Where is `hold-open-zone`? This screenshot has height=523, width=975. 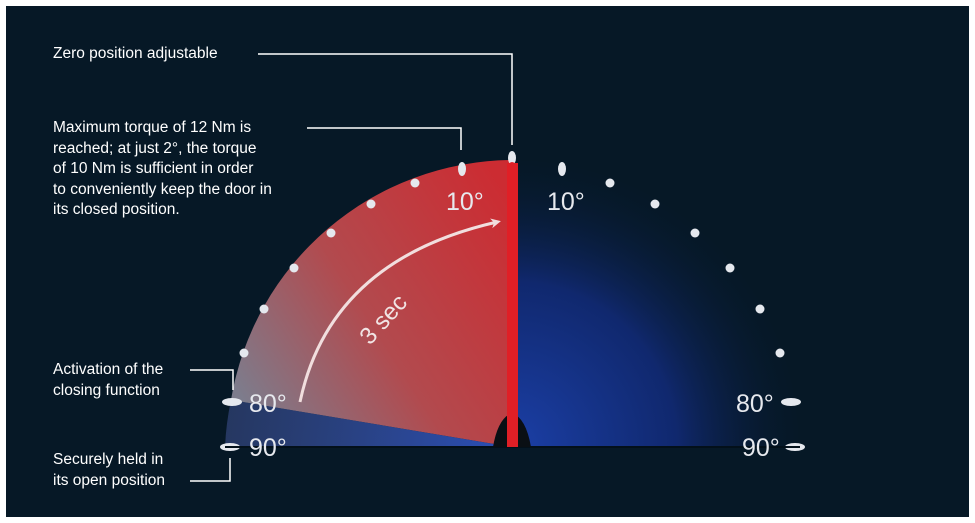 hold-open-zone is located at coordinates (368, 423).